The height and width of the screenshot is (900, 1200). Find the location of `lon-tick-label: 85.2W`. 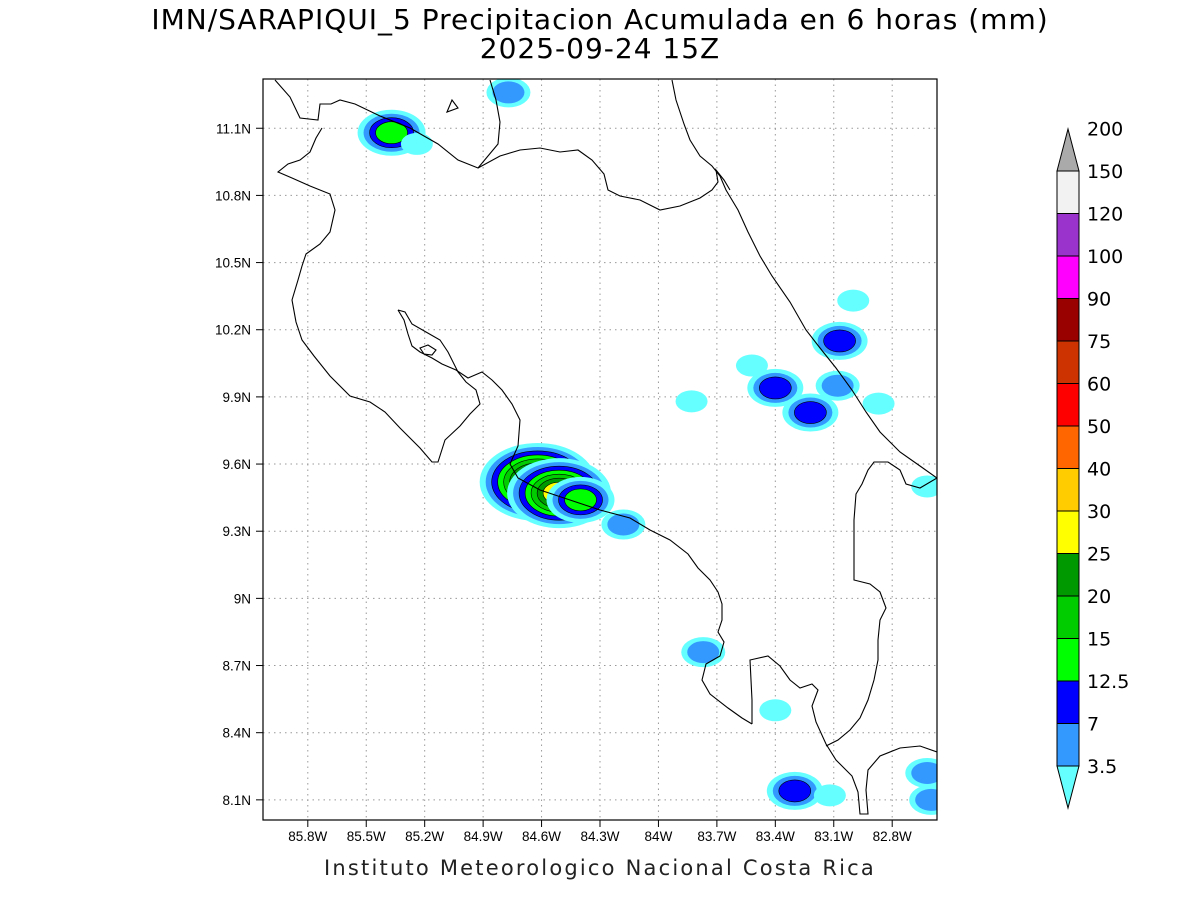

lon-tick-label: 85.2W is located at coordinates (424, 836).